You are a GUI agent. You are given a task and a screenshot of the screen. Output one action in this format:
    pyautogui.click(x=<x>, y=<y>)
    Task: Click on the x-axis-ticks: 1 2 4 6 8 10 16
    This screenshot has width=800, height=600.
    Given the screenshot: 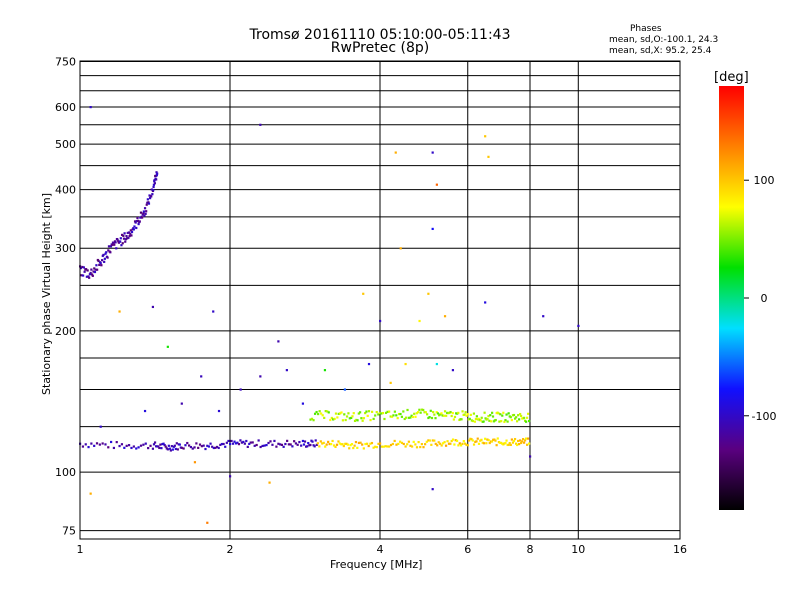 What is the action you would take?
    pyautogui.click(x=382, y=549)
    